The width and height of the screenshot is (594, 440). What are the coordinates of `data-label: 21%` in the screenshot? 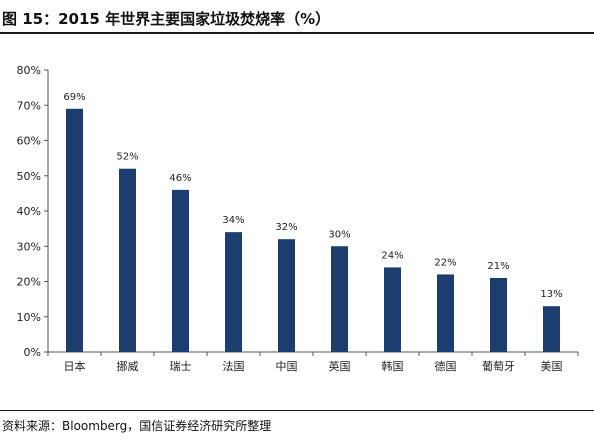 It's located at (498, 266).